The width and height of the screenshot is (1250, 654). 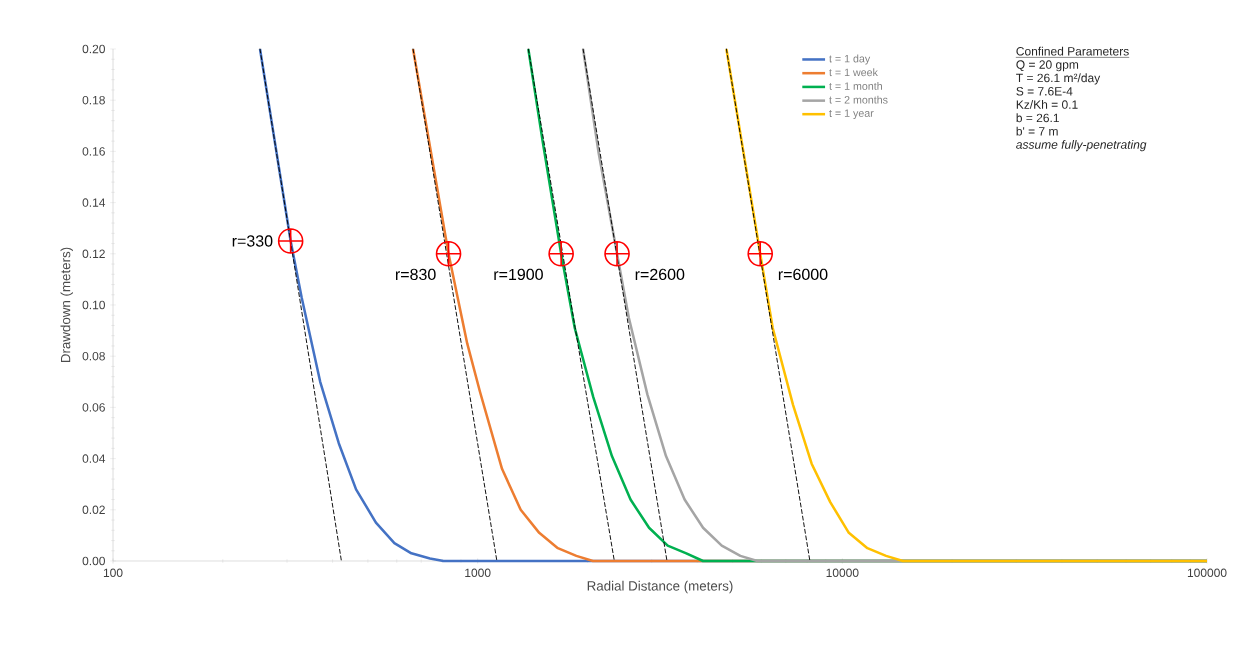 I want to click on annotation: Q = 20 gpm, so click(x=1047, y=66).